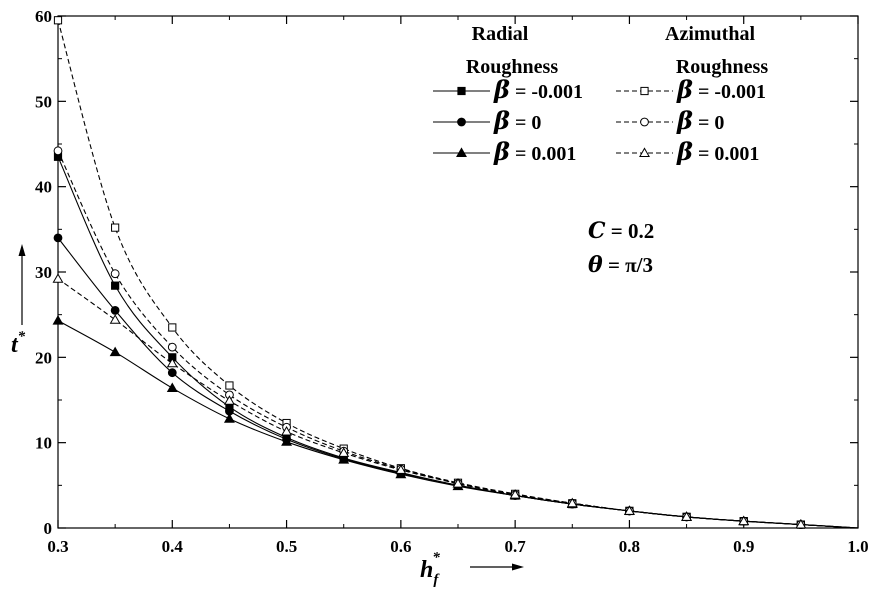  I want to click on x-axis-title: hf *, so click(430, 569).